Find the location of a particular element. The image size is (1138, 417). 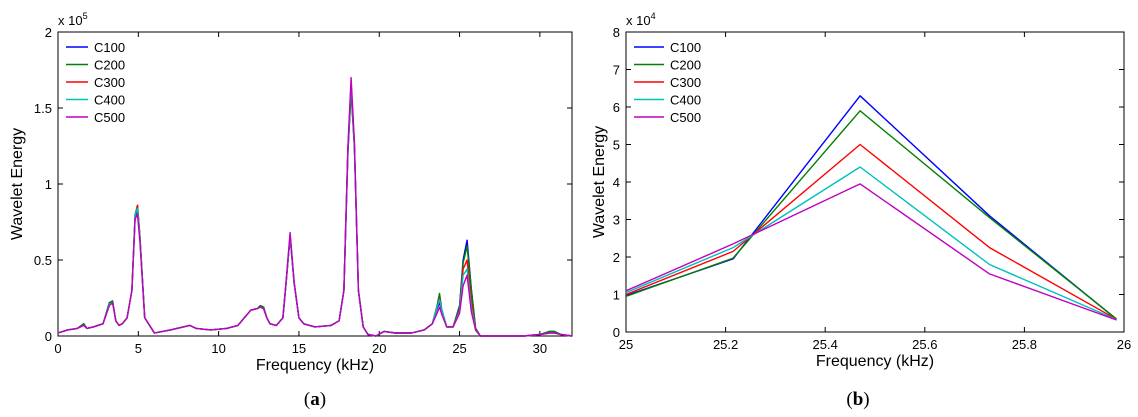

panel-a-caption: (a) is located at coordinates (315, 399).